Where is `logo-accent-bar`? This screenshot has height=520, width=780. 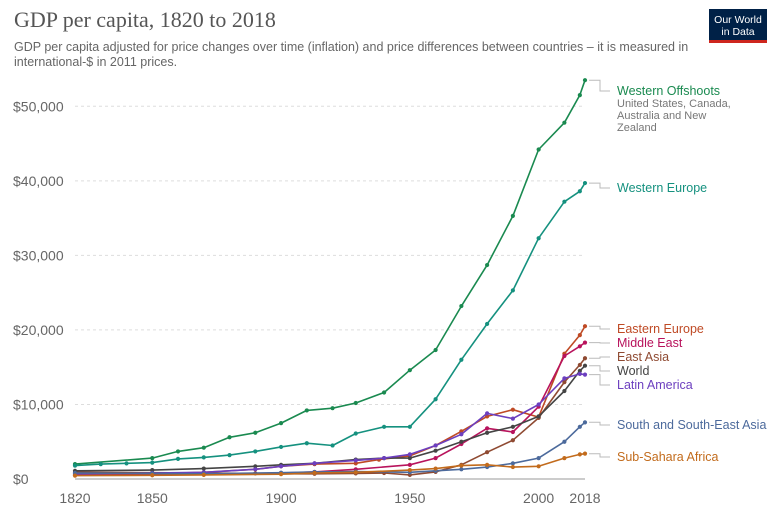 logo-accent-bar is located at coordinates (738, 41).